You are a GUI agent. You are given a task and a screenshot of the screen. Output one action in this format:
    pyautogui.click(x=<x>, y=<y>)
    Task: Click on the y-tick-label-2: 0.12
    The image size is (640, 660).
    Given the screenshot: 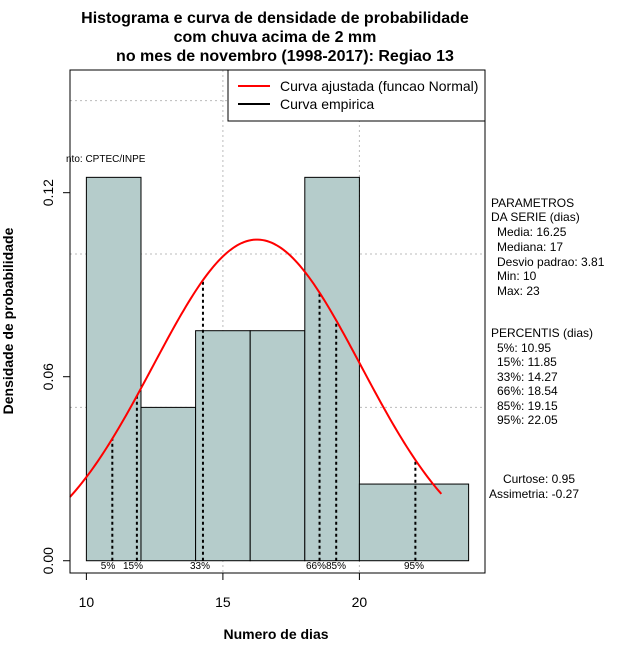 What is the action you would take?
    pyautogui.click(x=48, y=192)
    